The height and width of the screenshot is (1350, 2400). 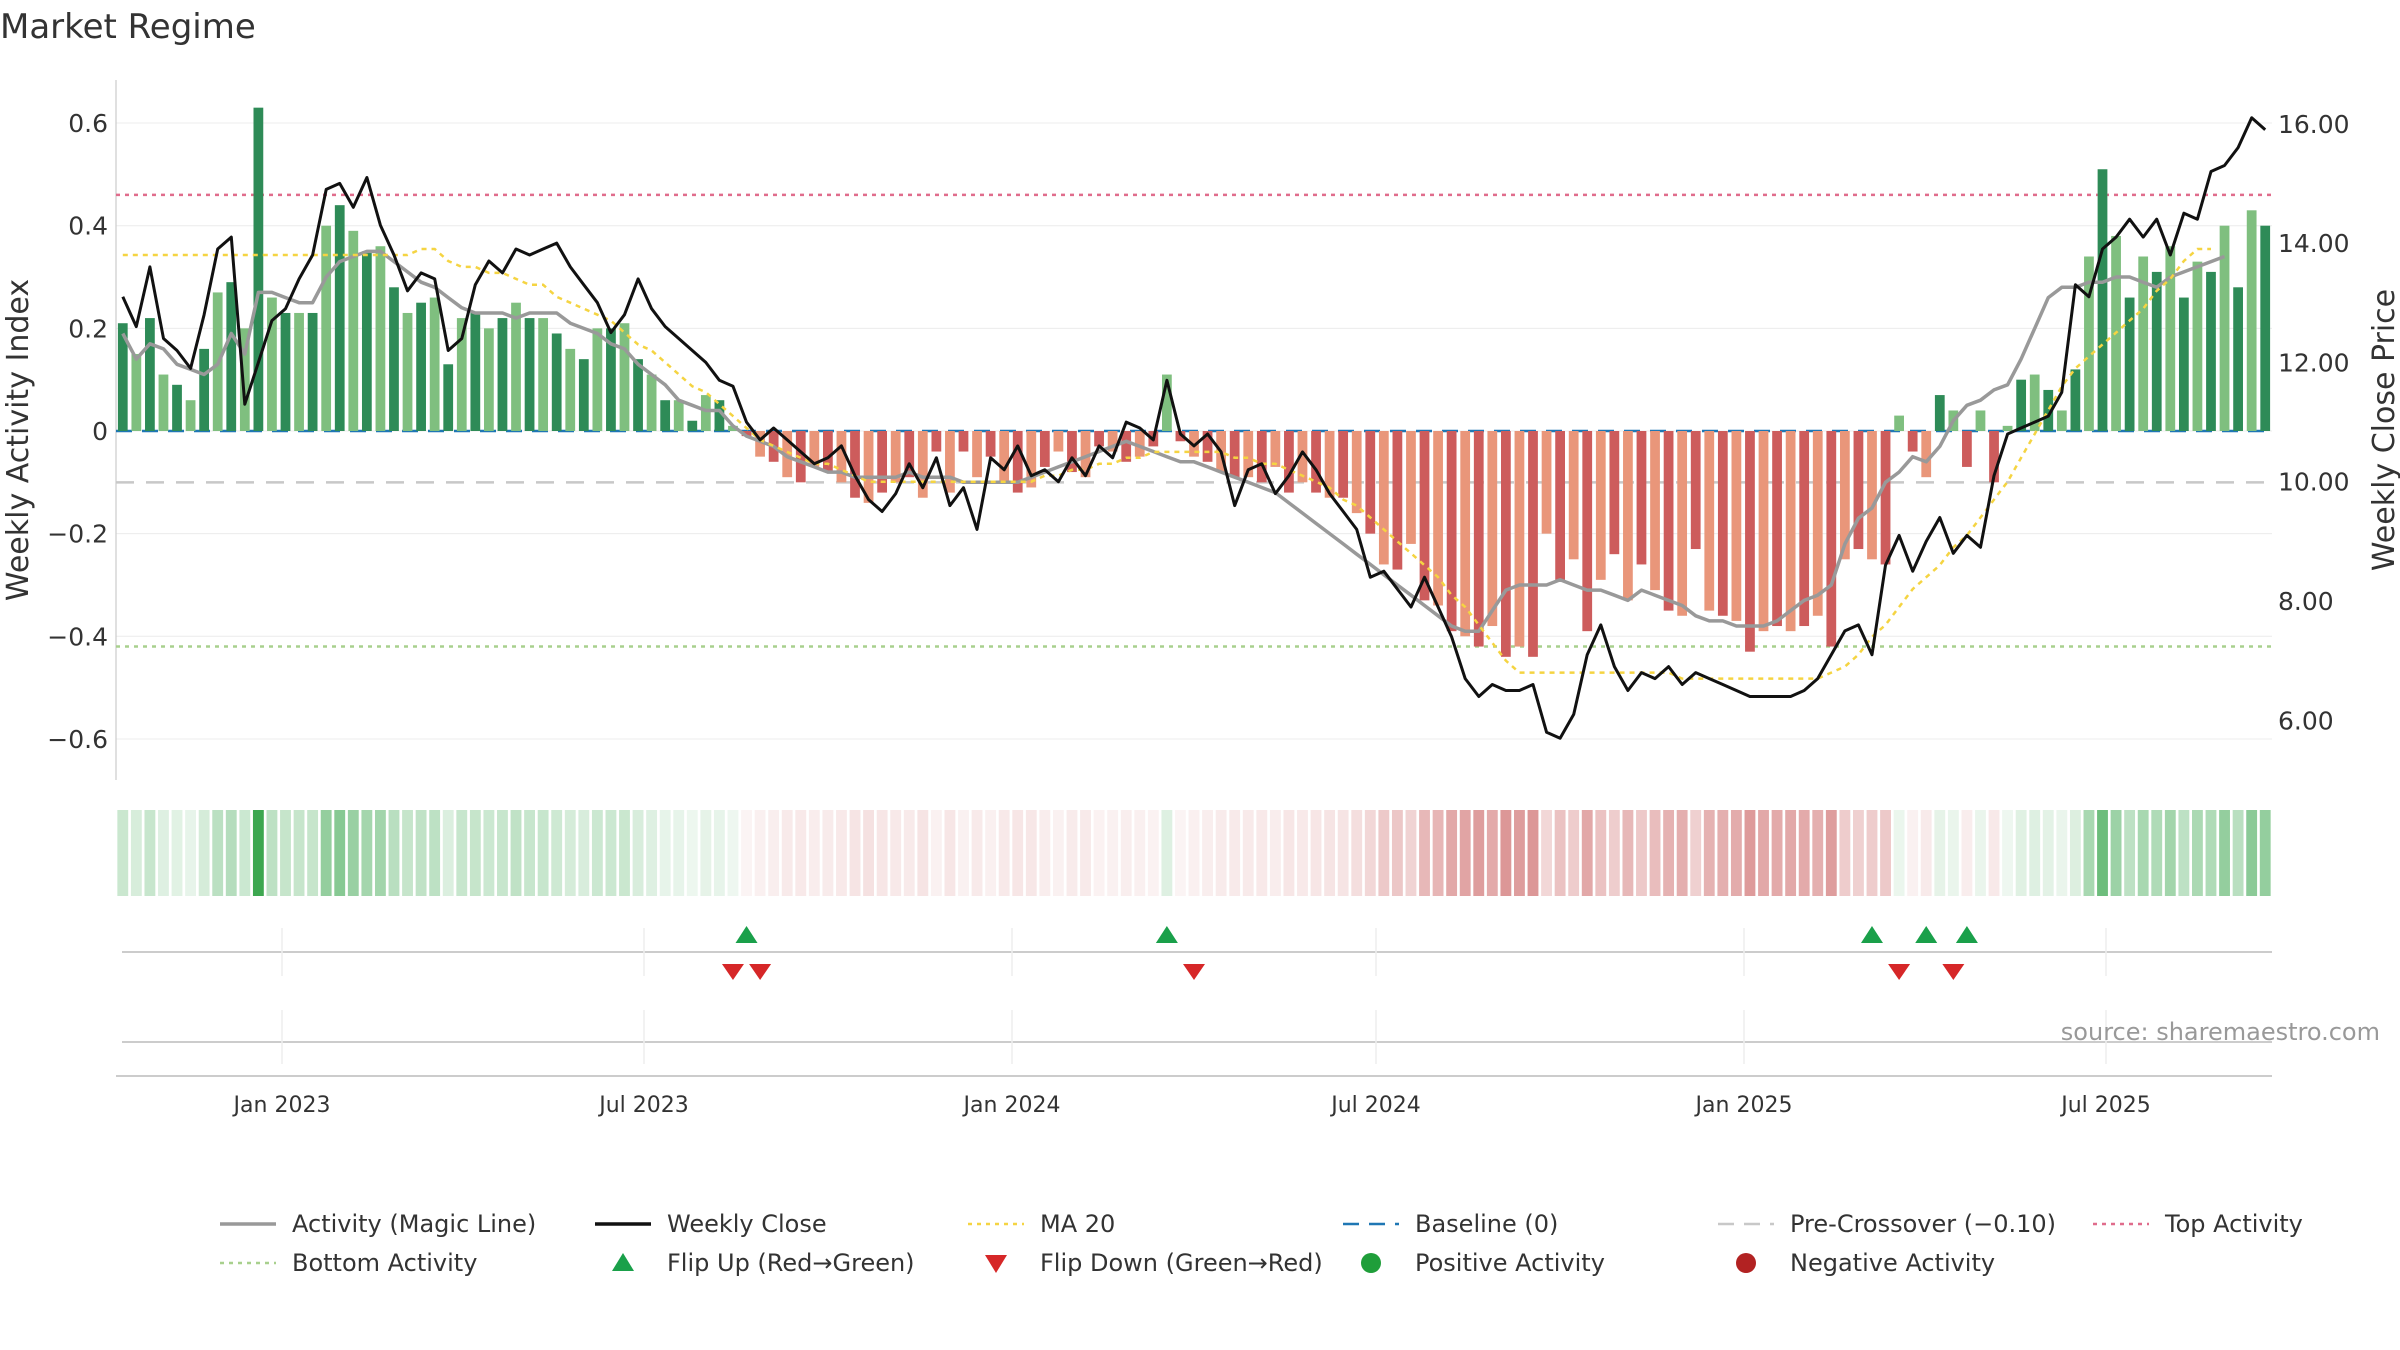 I want to click on regime-heat-strip, so click(x=1194, y=853).